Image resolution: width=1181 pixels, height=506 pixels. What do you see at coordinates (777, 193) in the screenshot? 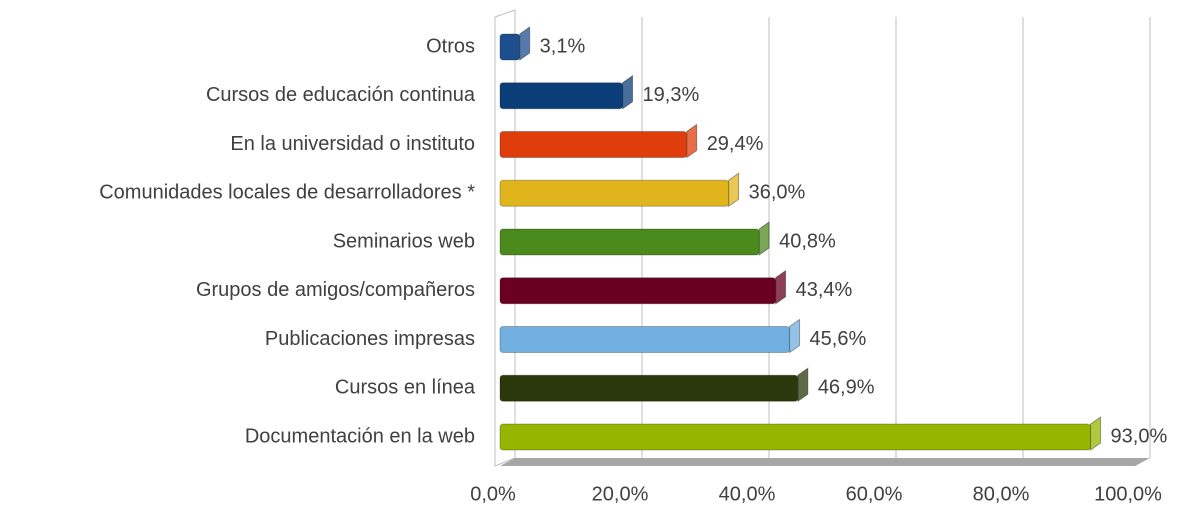
I see `value-label: 36,0%` at bounding box center [777, 193].